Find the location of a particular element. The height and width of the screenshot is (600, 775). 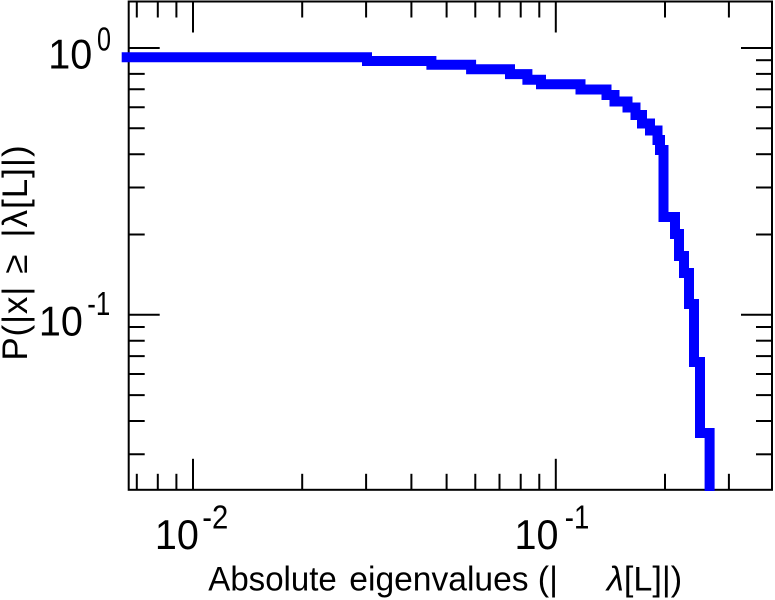

svg-text: Absolute is located at coordinates (272, 579).